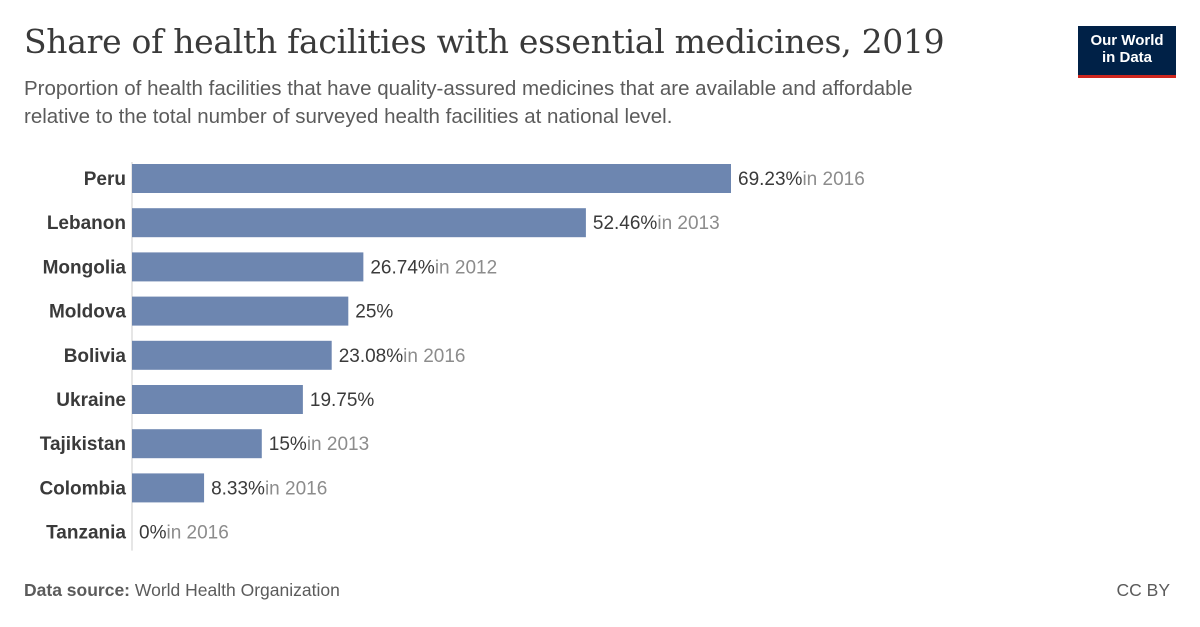  Describe the element at coordinates (87, 312) in the screenshot. I see `category-label: Moldova` at that location.